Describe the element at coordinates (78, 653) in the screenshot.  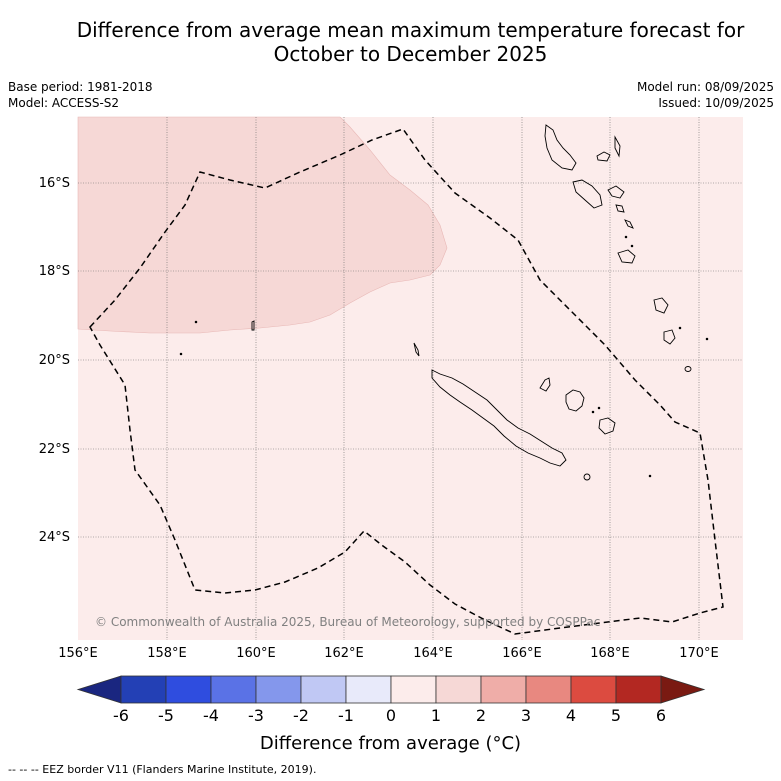
I see `lon-label-156e: 156°E` at that location.